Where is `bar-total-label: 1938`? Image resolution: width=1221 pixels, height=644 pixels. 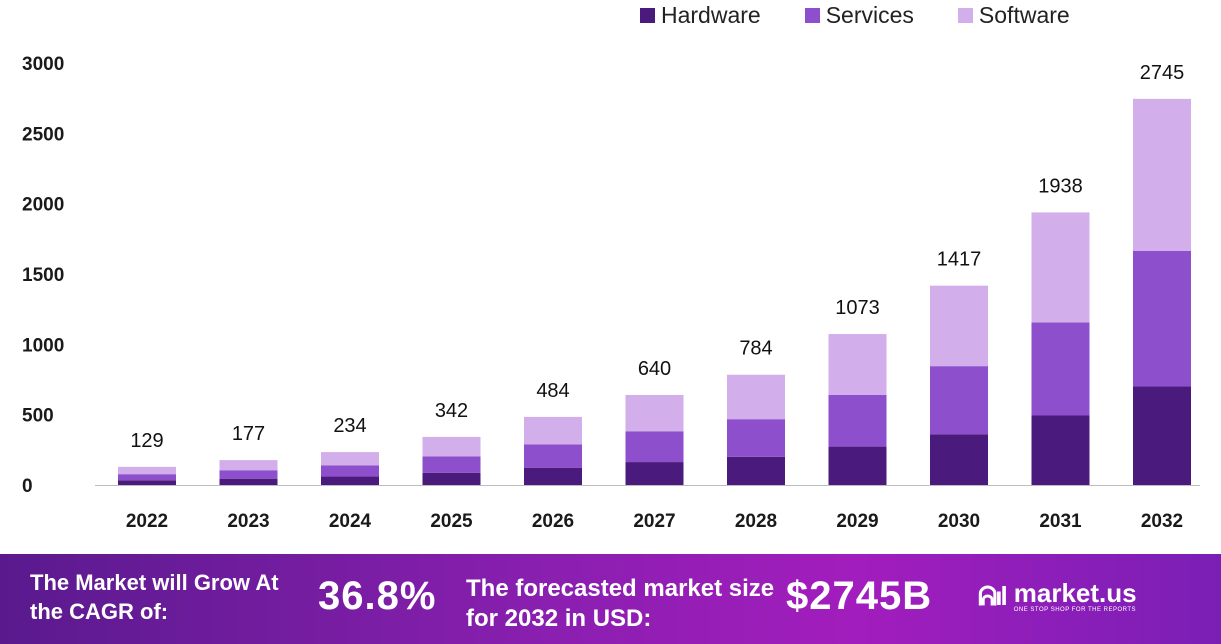
bar-total-label: 1938 is located at coordinates (1060, 186).